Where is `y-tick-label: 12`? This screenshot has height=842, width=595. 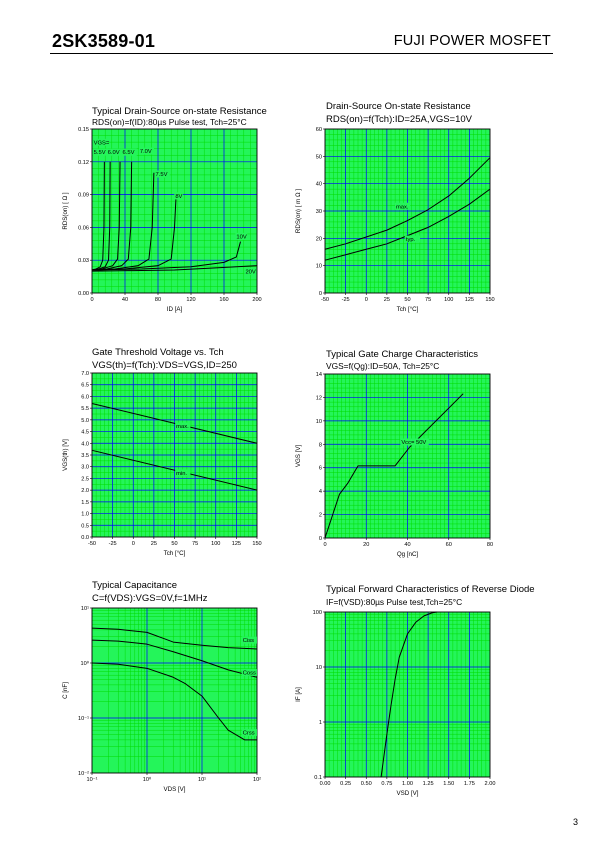
y-tick-label: 12 is located at coordinates (319, 398).